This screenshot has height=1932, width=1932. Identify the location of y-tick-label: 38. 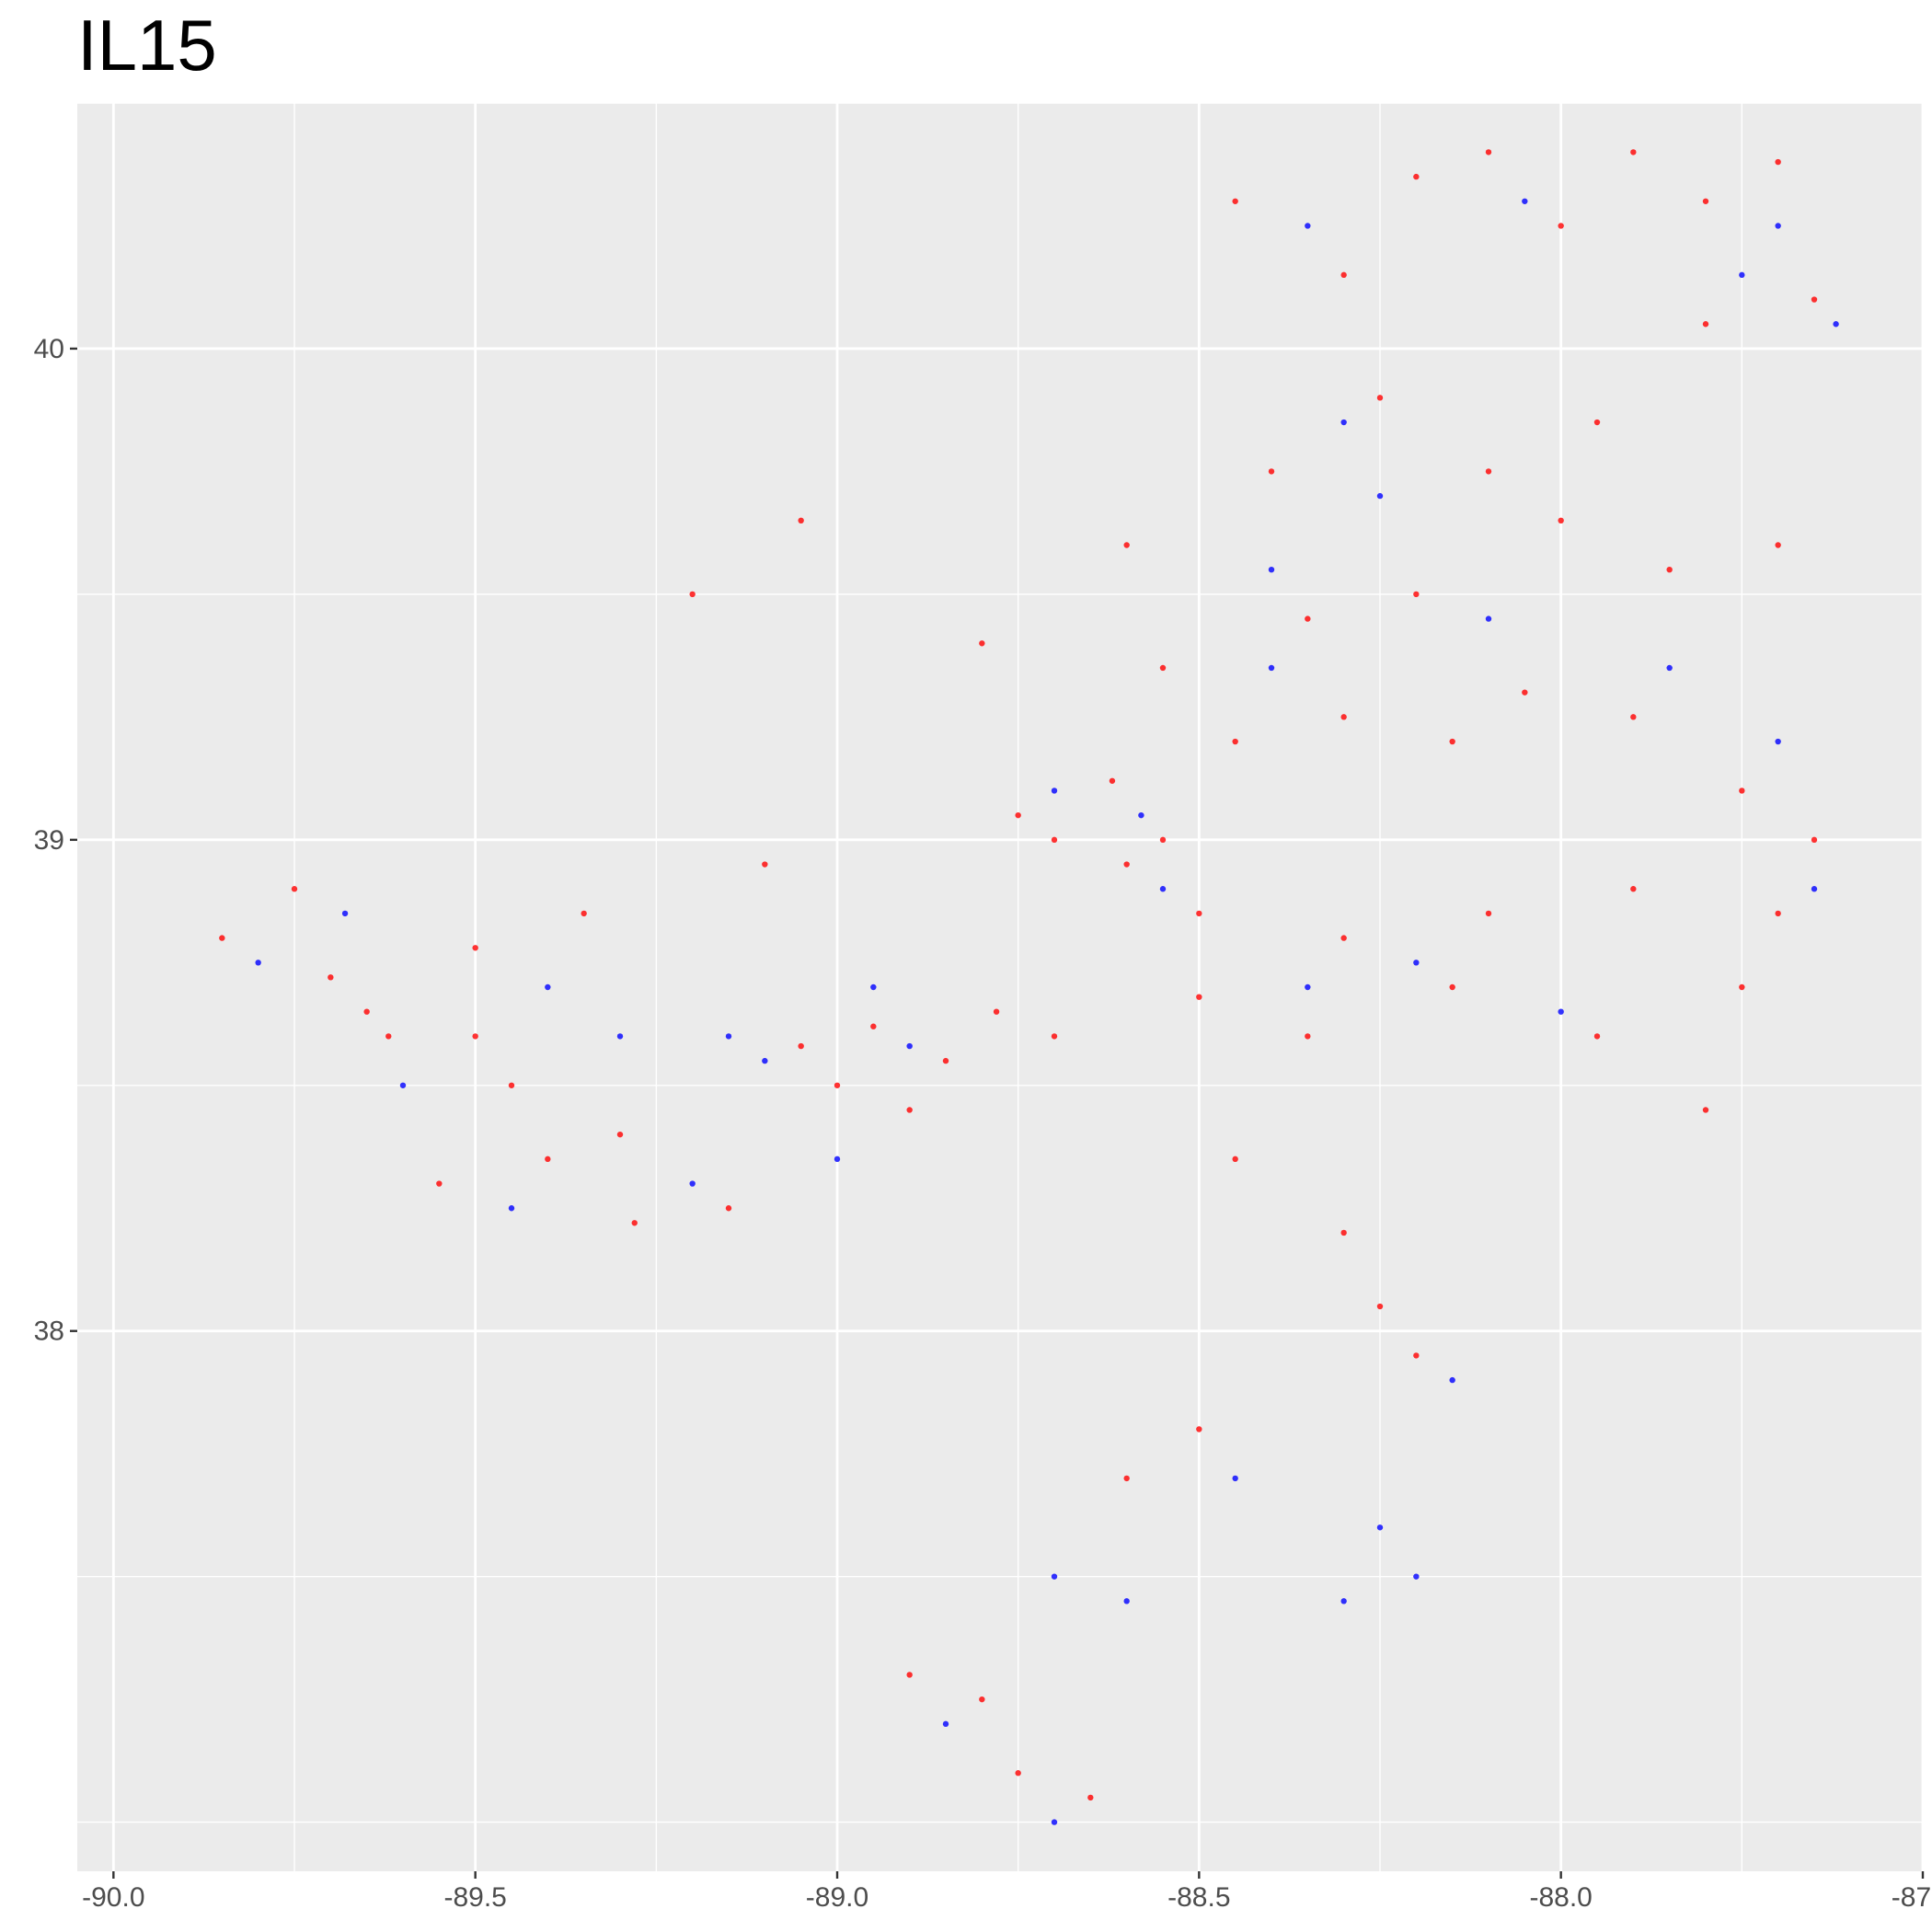
(49, 1332).